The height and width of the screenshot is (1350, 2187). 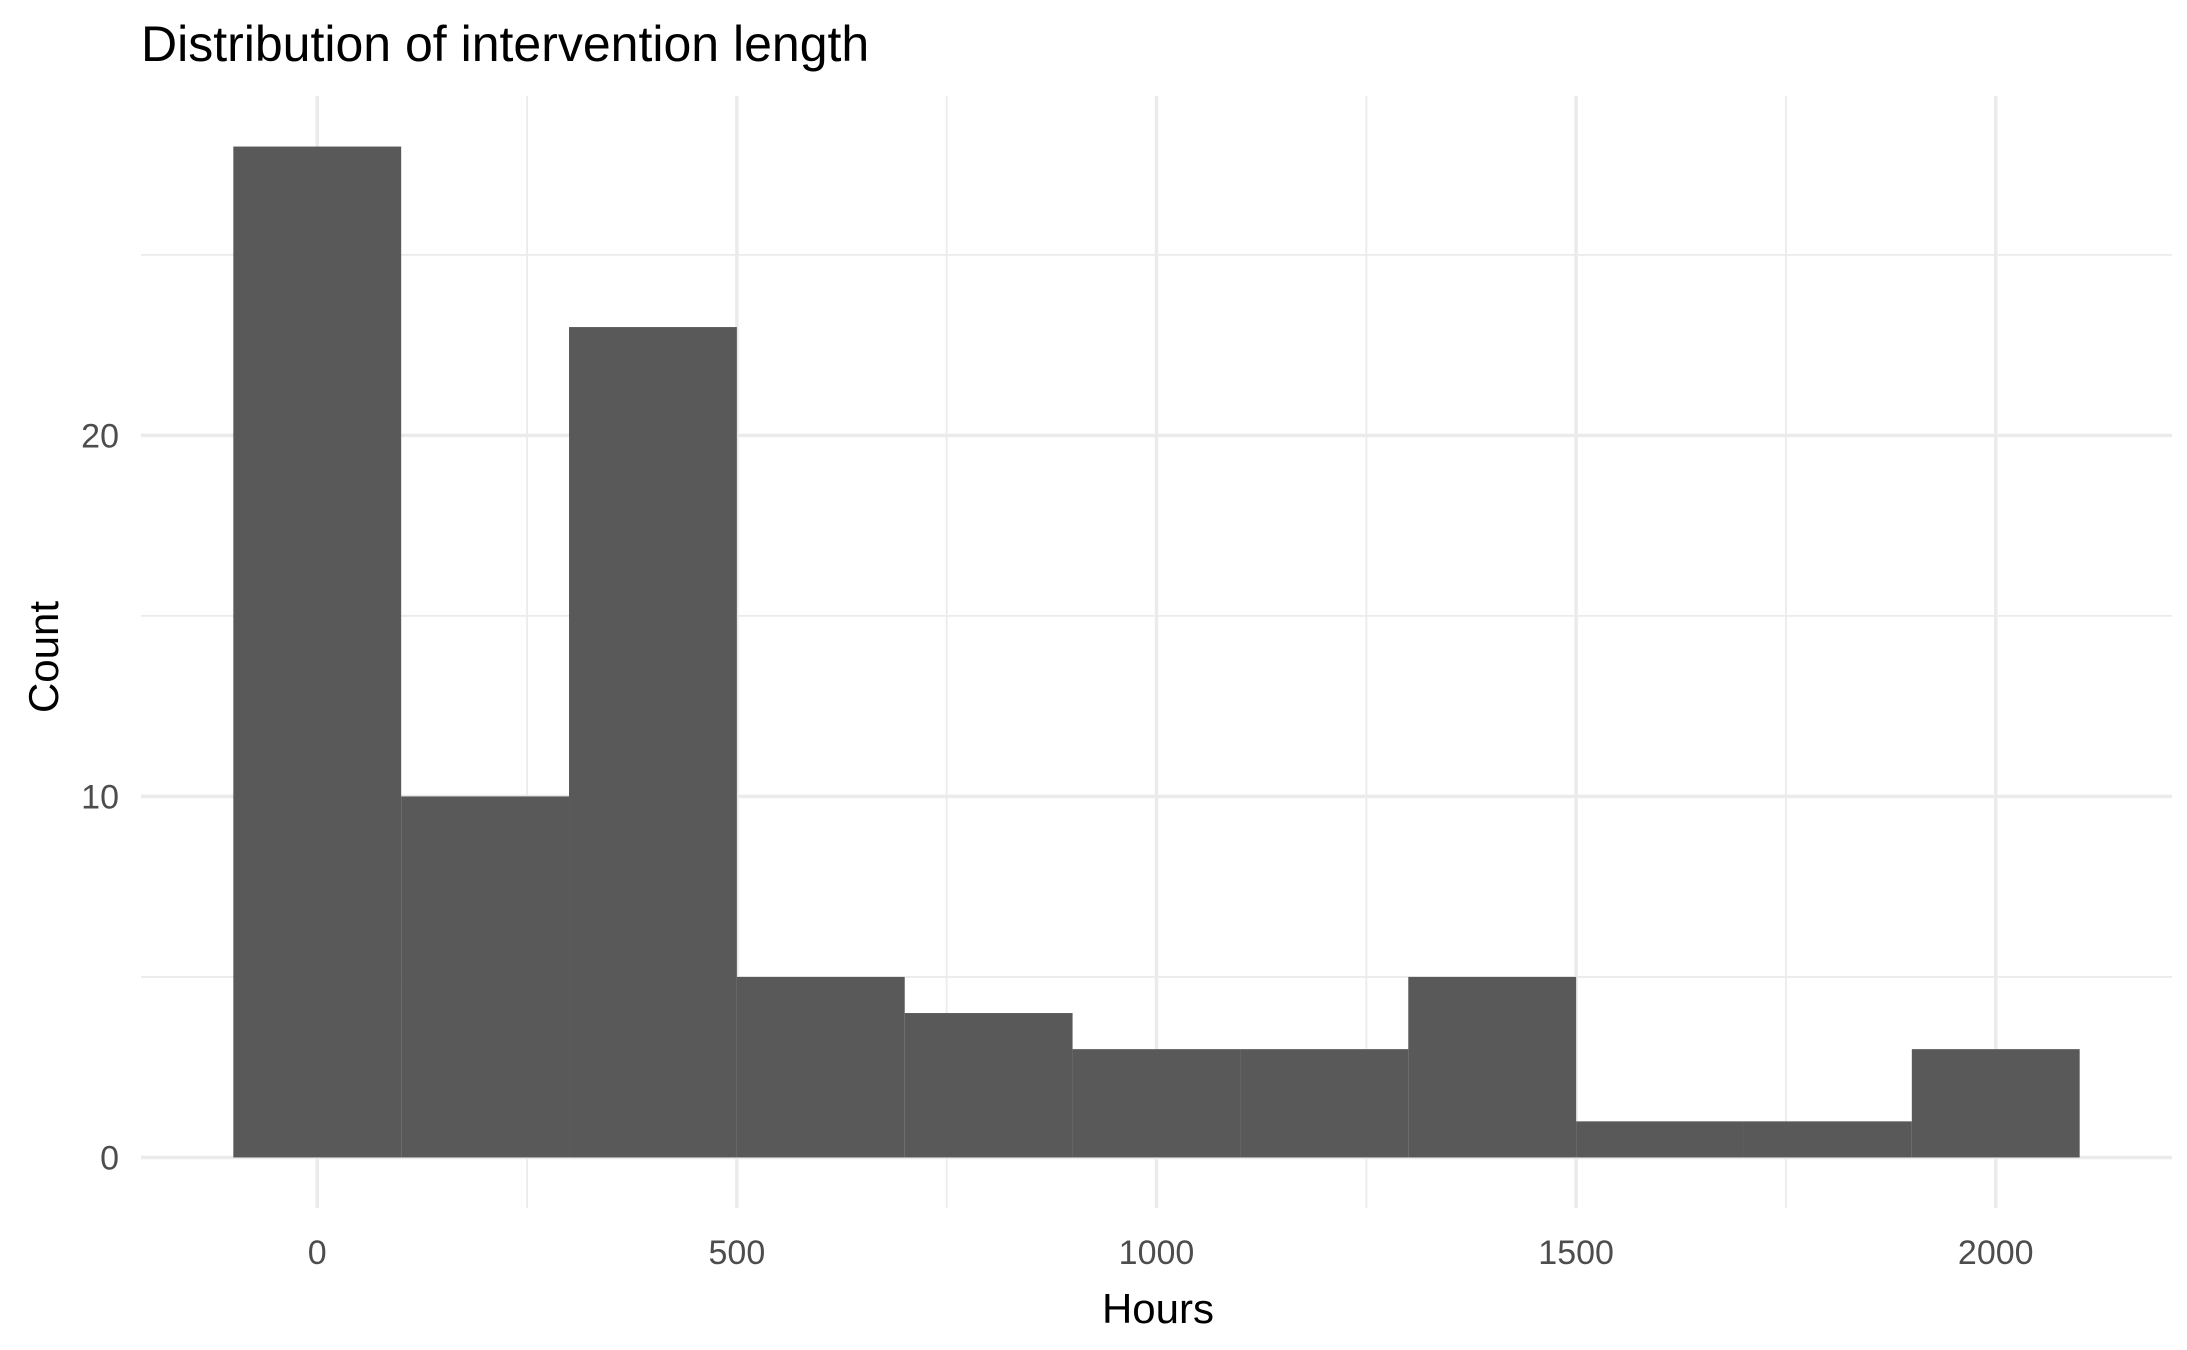 I want to click on y-tick-label: 10, so click(x=100, y=797).